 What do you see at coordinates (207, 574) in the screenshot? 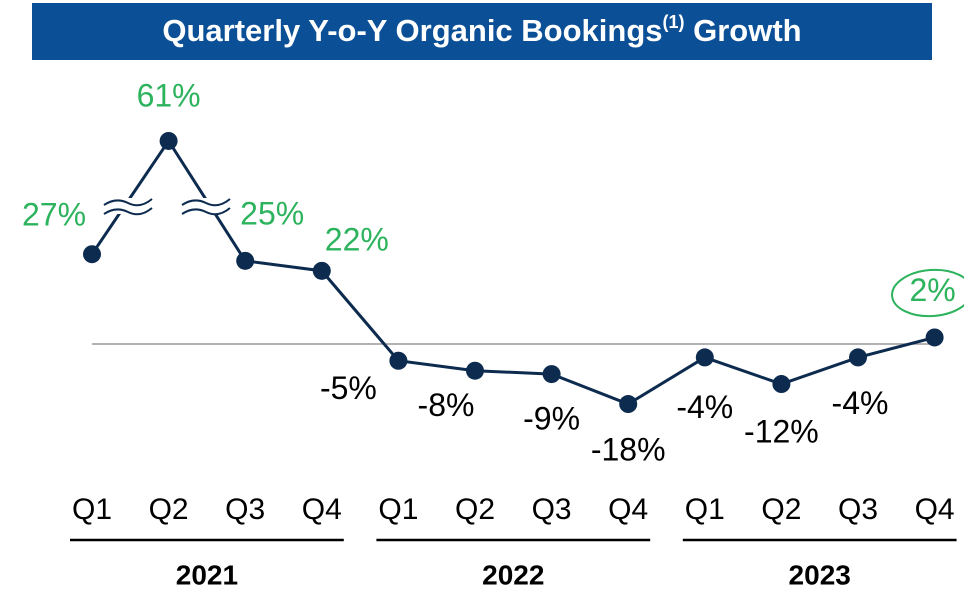
I see `group-label: 2021` at bounding box center [207, 574].